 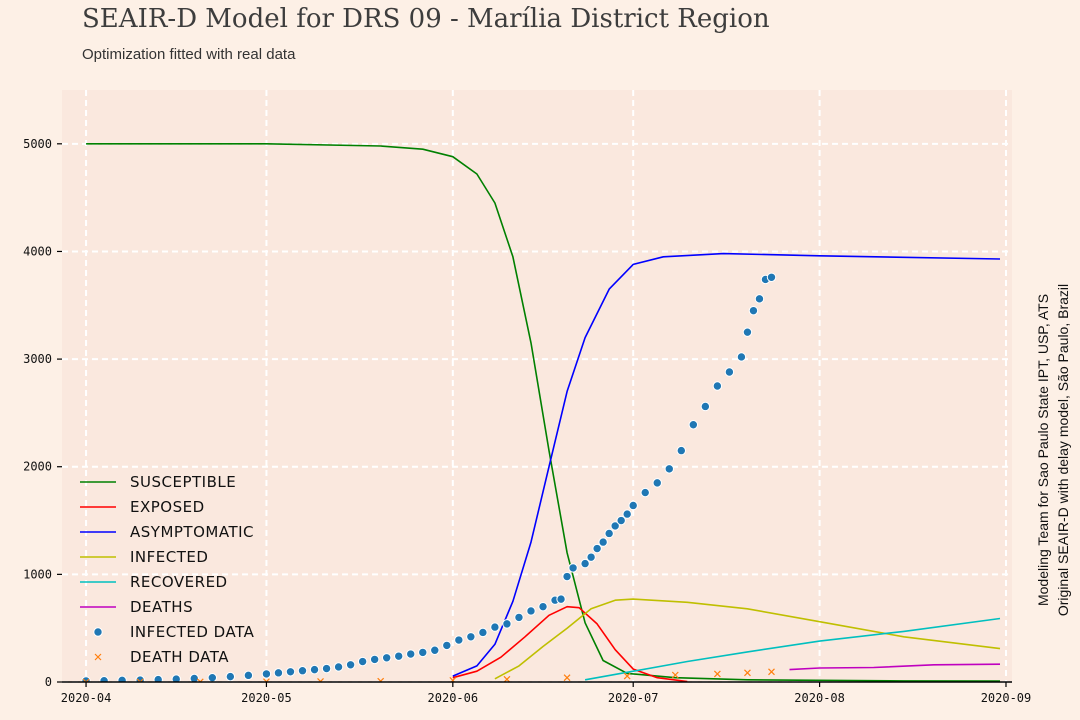 I want to click on legend-item-asymptomatic: ASYMPTOMATIC, so click(x=167, y=532).